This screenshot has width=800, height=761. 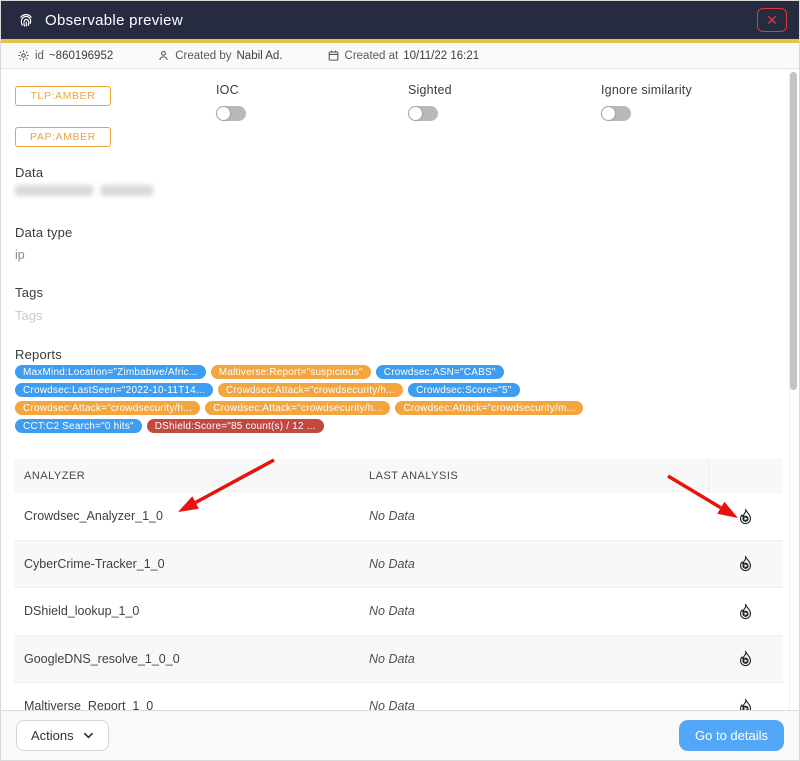 What do you see at coordinates (39, 55) in the screenshot?
I see `id-label: id` at bounding box center [39, 55].